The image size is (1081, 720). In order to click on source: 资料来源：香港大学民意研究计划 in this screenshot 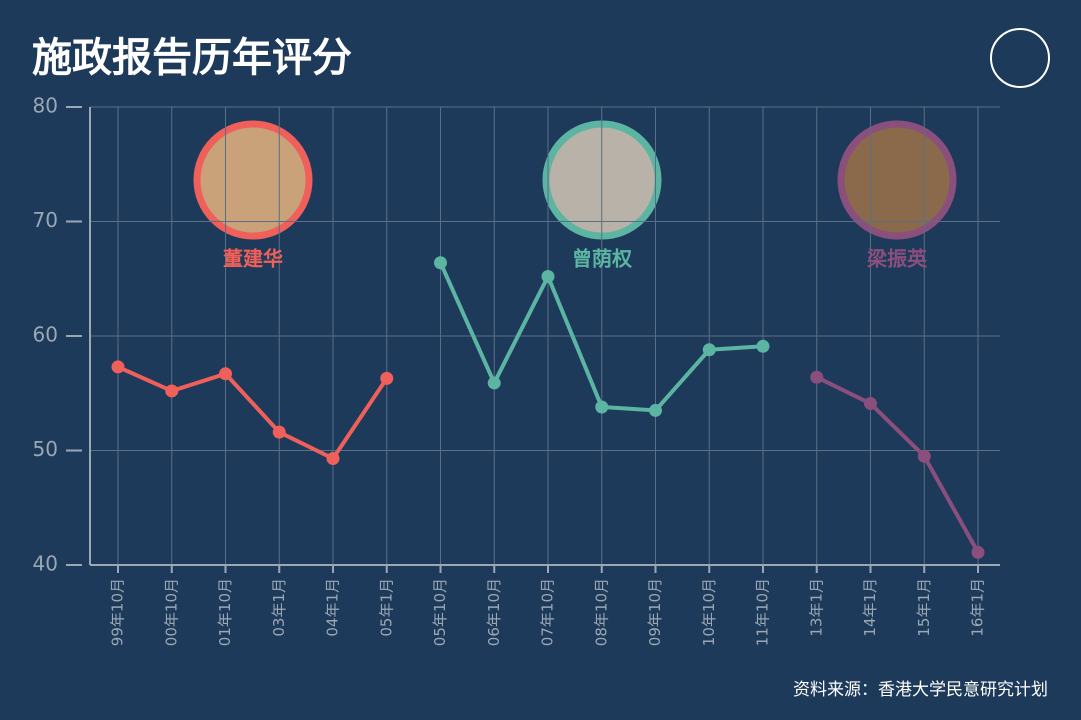, I will do `click(920, 690)`.